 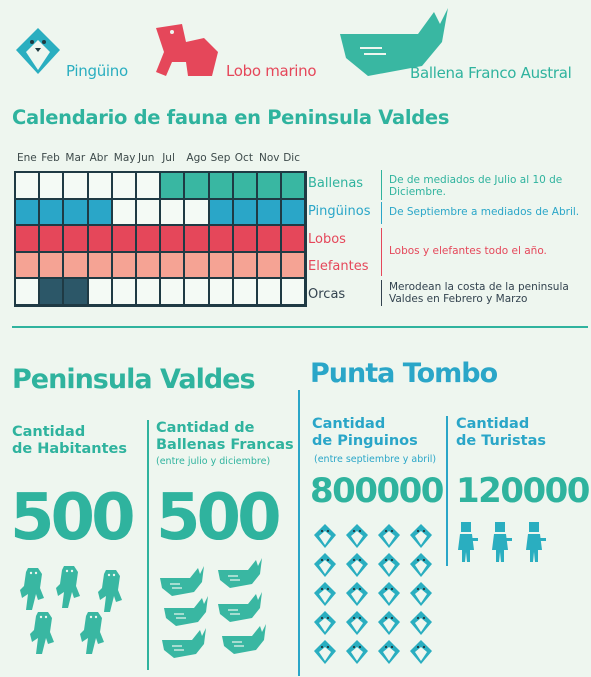 I want to click on turistas-label-2: de Turistas, so click(x=501, y=441).